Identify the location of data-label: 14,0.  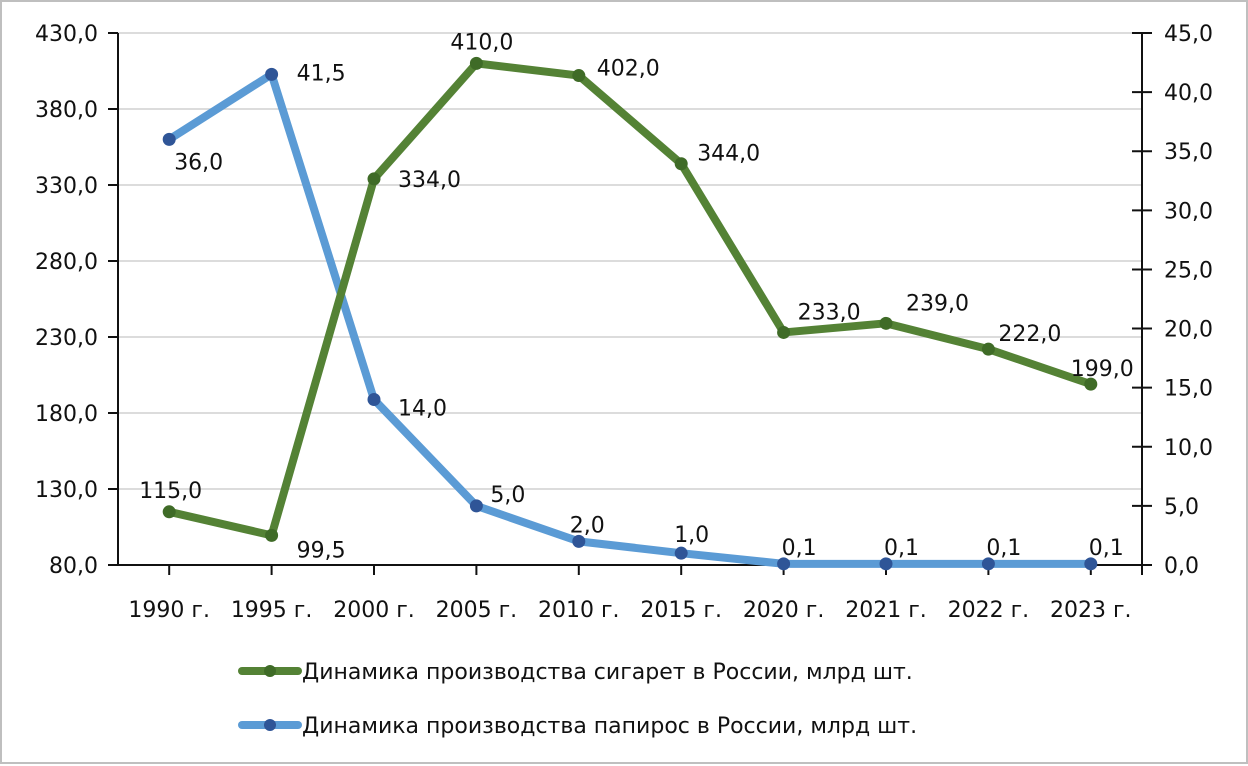
(422, 408).